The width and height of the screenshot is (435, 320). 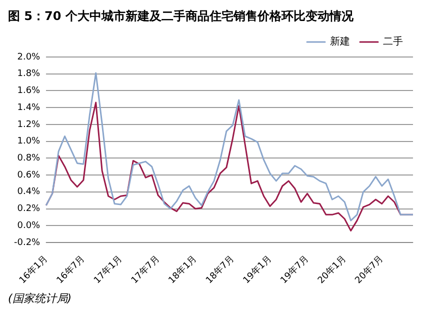 What do you see at coordinates (40, 298) in the screenshot?
I see `text: (国家统计局)` at bounding box center [40, 298].